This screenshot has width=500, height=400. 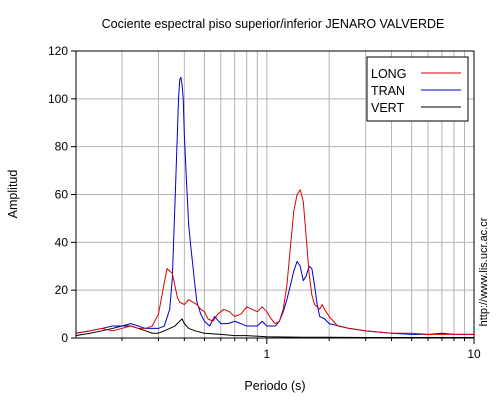 What do you see at coordinates (62, 290) in the screenshot?
I see `y-tick-label: 20` at bounding box center [62, 290].